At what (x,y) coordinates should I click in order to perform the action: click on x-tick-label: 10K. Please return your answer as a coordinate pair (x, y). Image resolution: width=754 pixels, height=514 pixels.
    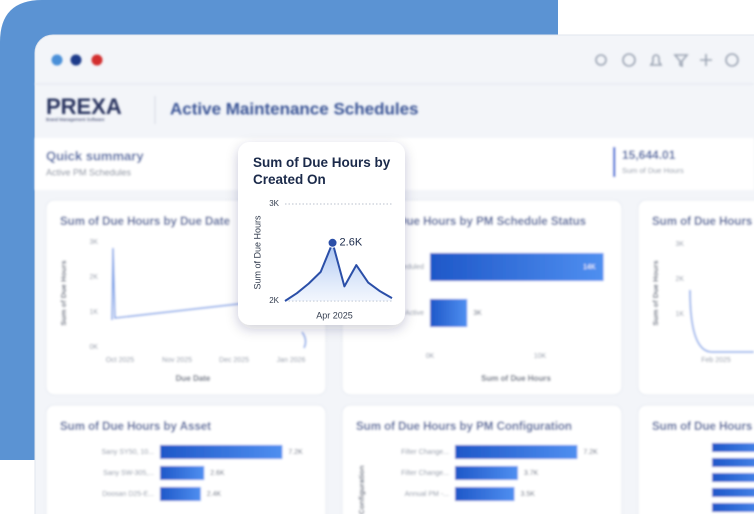
    Looking at the image, I should click on (540, 356).